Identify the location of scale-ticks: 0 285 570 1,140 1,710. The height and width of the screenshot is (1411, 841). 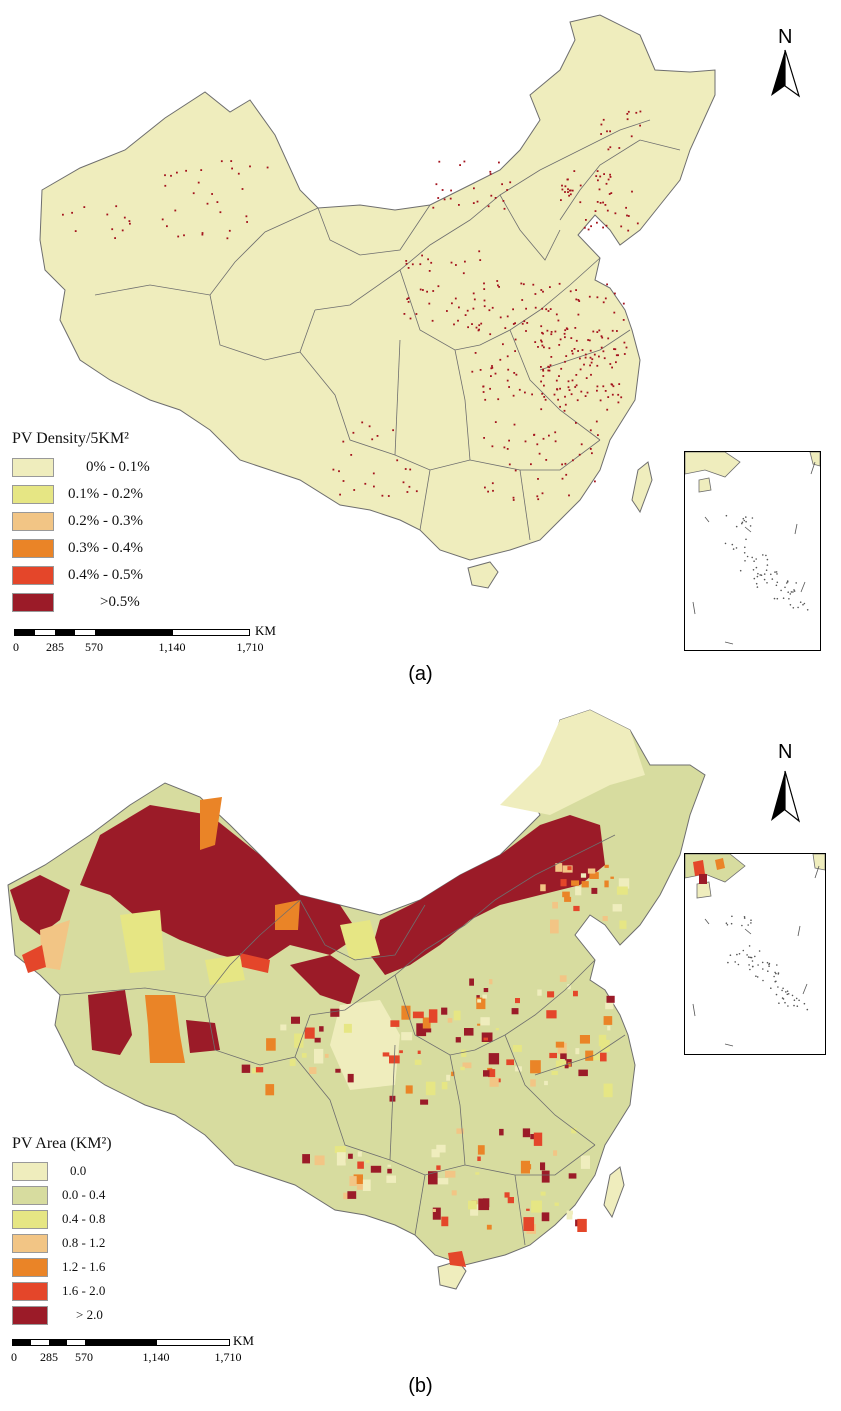
(151, 1355).